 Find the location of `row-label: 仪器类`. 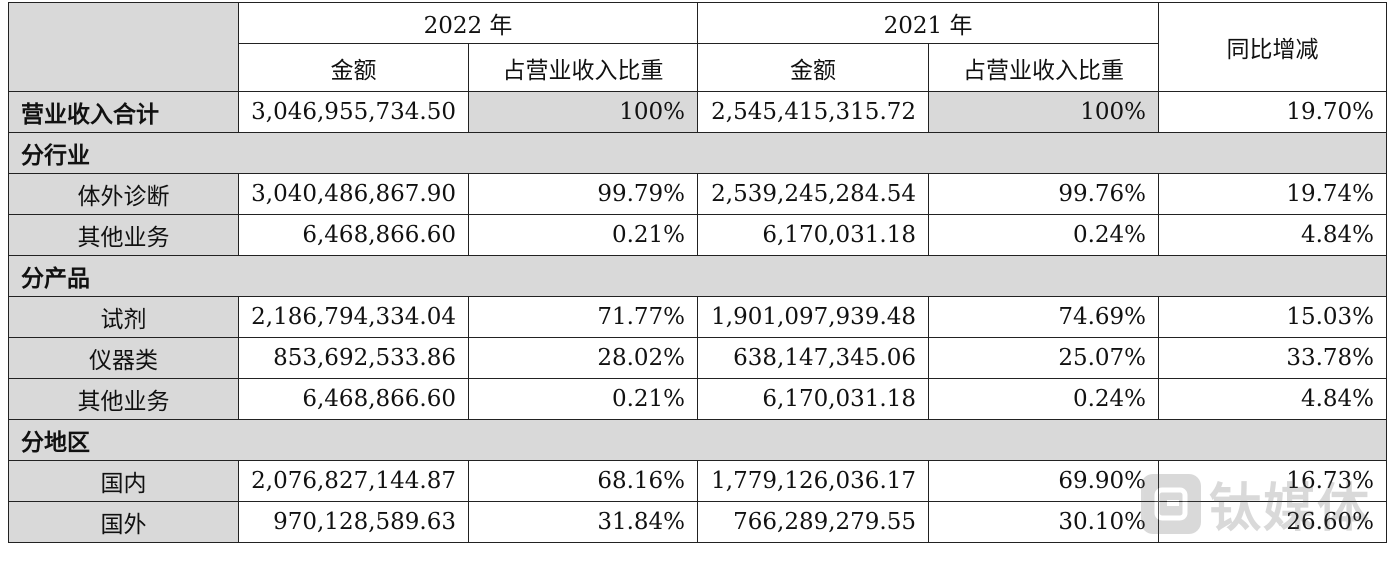

row-label: 仪器类 is located at coordinates (123, 358).